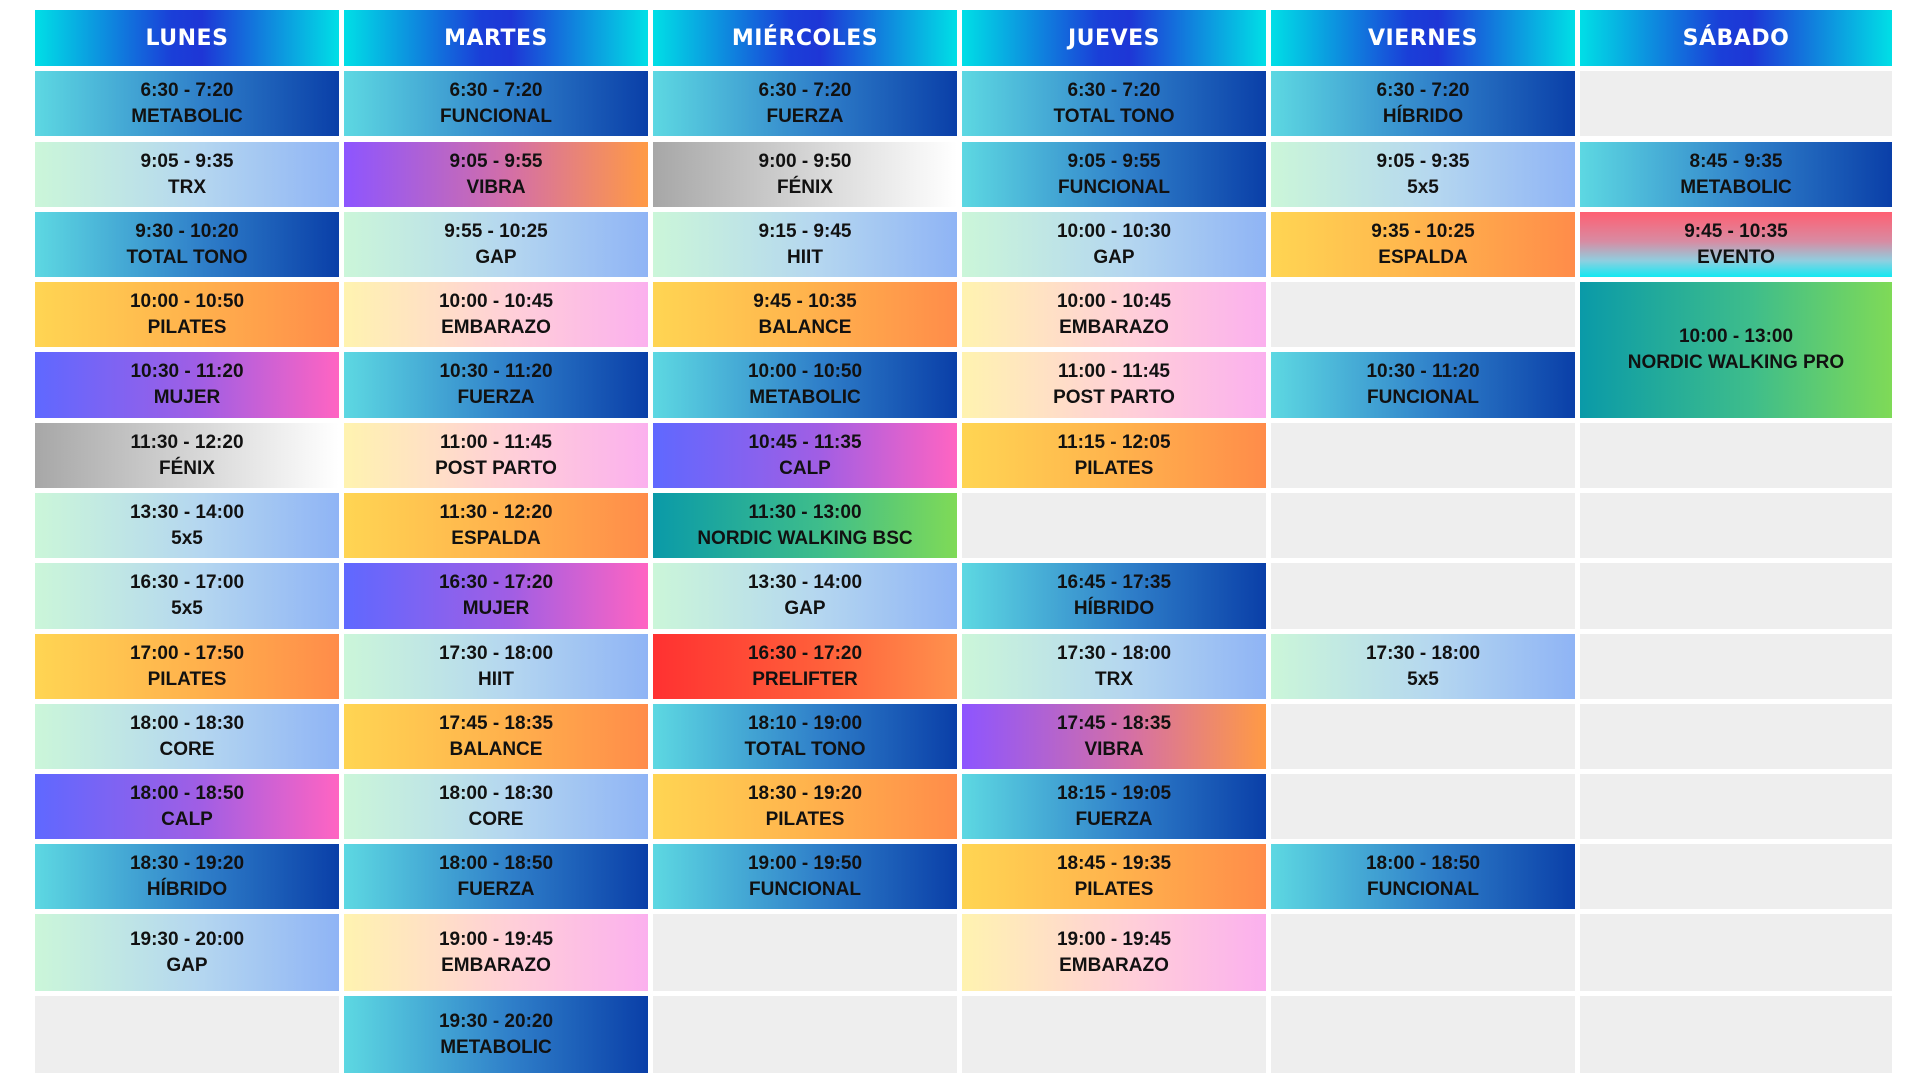 The image size is (1920, 1080). What do you see at coordinates (805, 103) in the screenshot?
I see `class-slot: 6:30 - 7:20 FUERZA` at bounding box center [805, 103].